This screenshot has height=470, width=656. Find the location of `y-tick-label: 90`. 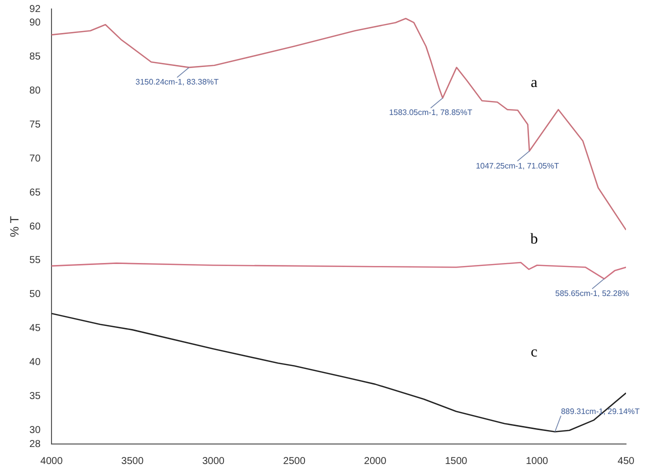

y-tick-label: 90 is located at coordinates (35, 22).